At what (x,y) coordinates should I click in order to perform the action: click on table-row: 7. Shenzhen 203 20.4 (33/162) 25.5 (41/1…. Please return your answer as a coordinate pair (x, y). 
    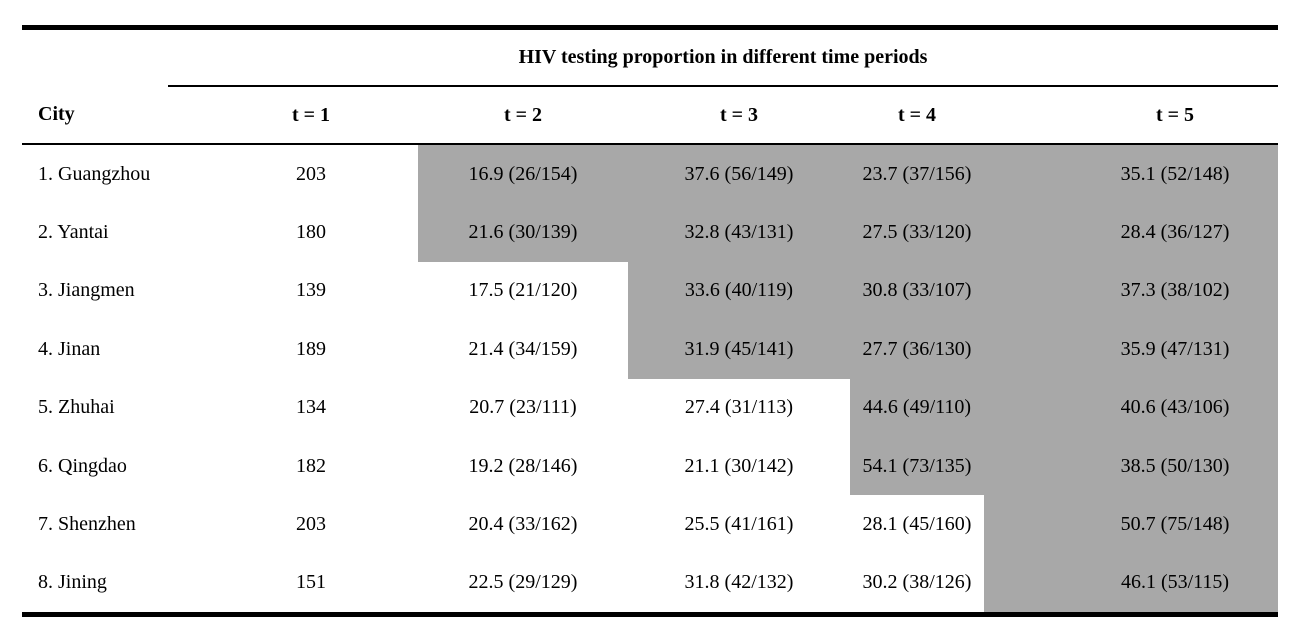
    Looking at the image, I should click on (650, 524).